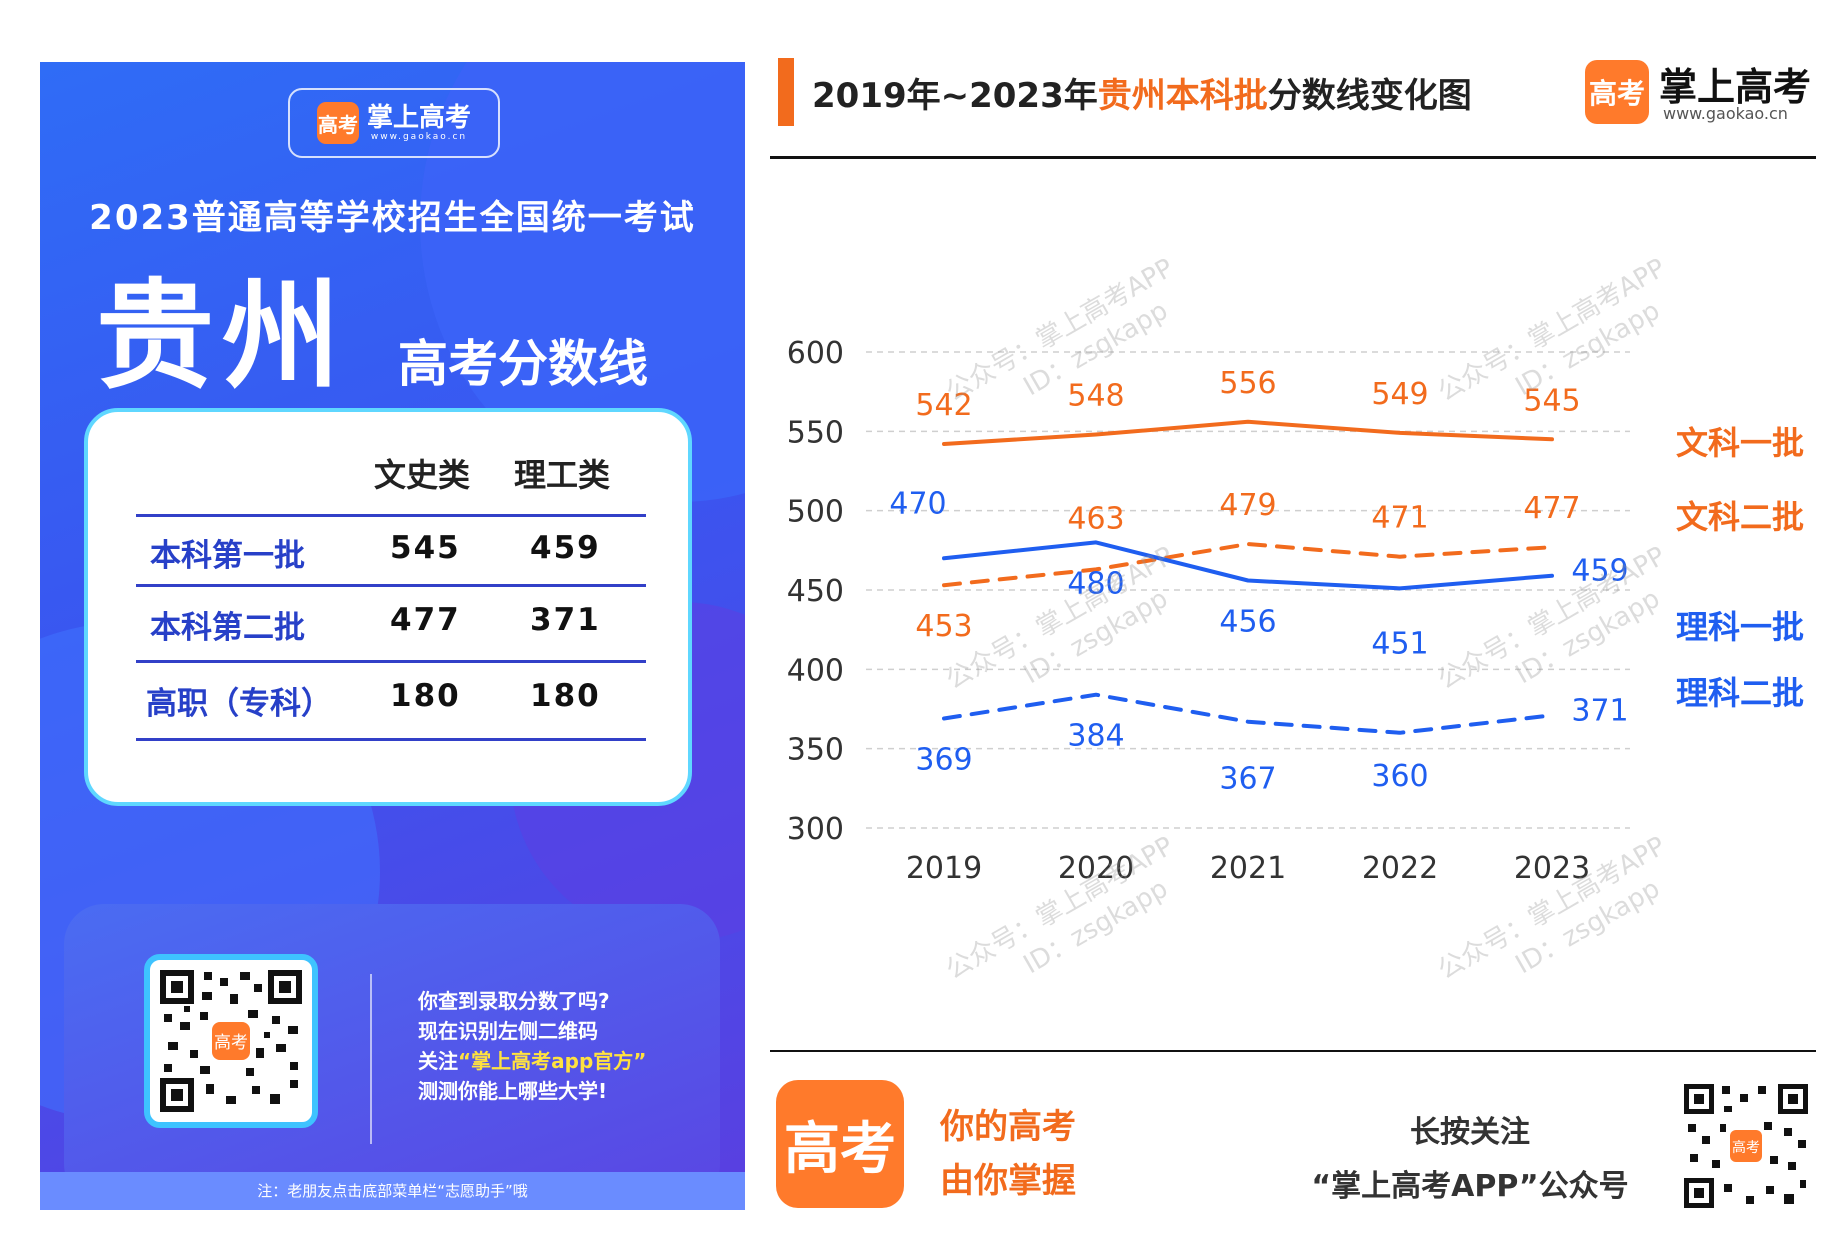 Image resolution: width=1845 pixels, height=1248 pixels. I want to click on score-wenshi: 180, so click(425, 696).